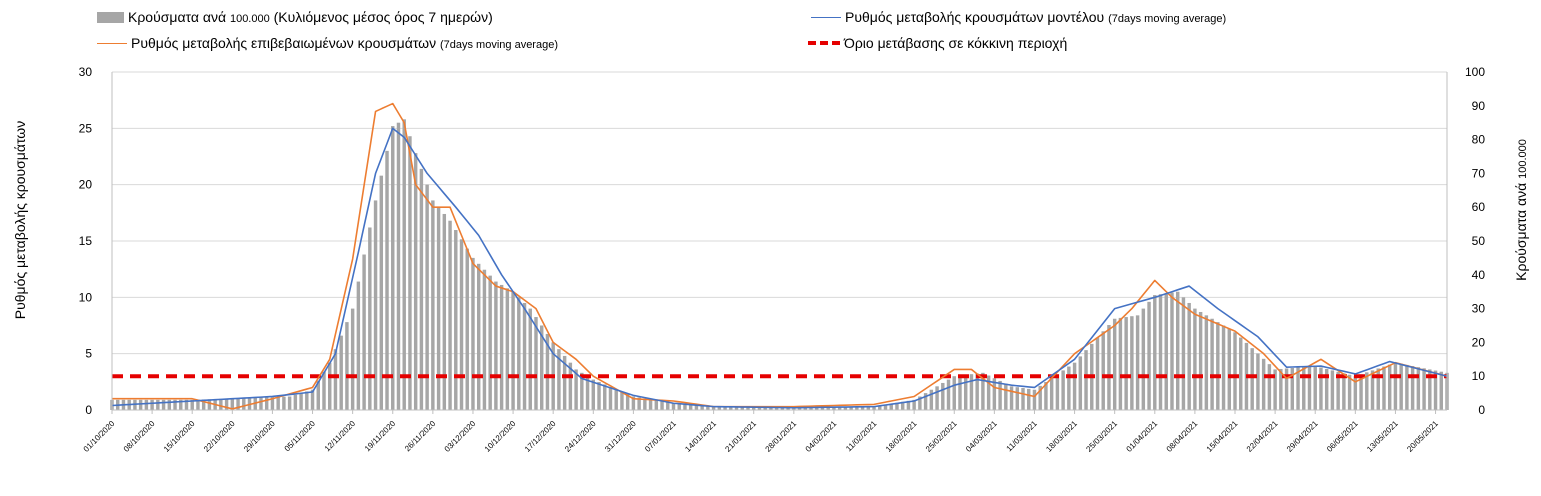 The width and height of the screenshot is (1541, 496). I want to click on x-tick-label: 11/02/2021, so click(861, 436).